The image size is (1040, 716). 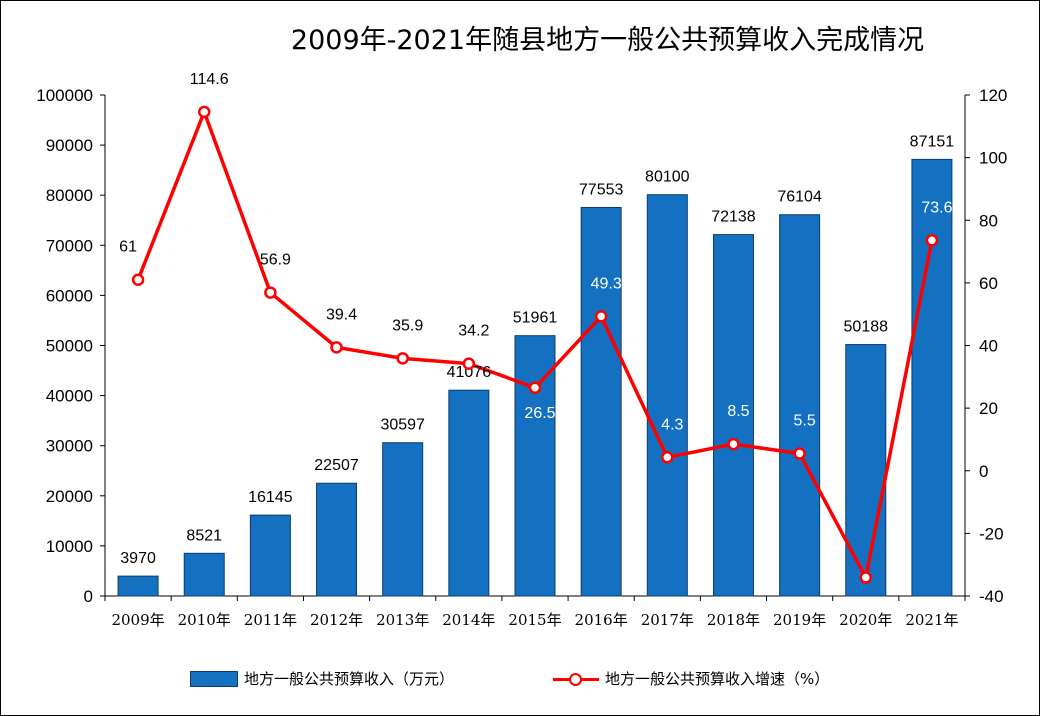 I want to click on legend-bar-swatch, so click(x=214, y=678).